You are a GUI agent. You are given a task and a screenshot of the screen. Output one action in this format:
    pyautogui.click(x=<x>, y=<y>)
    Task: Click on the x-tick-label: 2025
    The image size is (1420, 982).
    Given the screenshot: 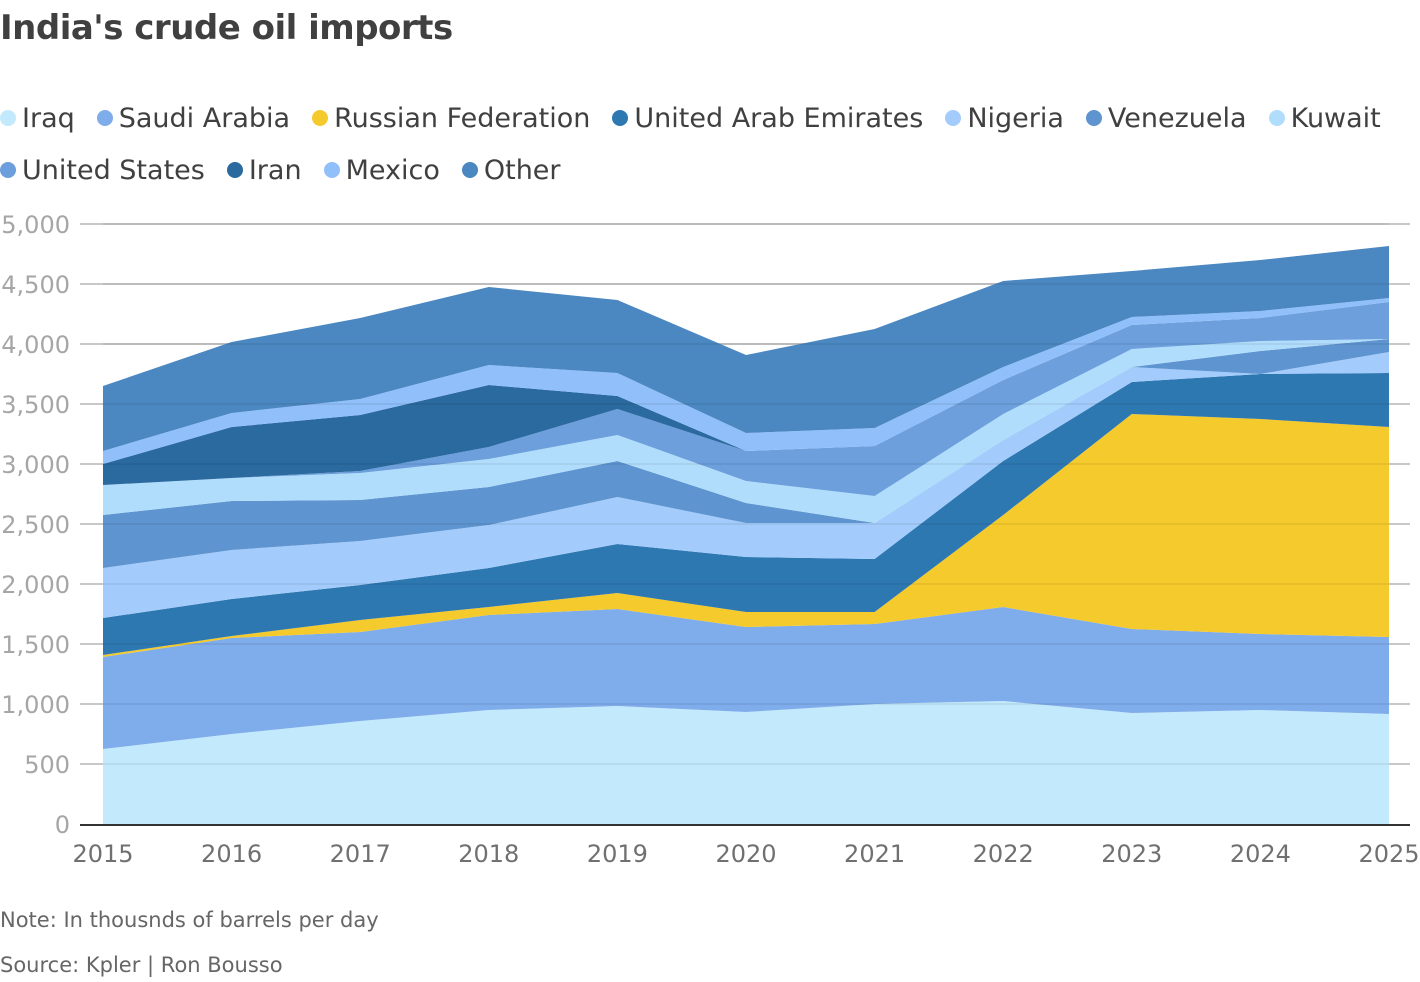 What is the action you would take?
    pyautogui.click(x=1388, y=854)
    